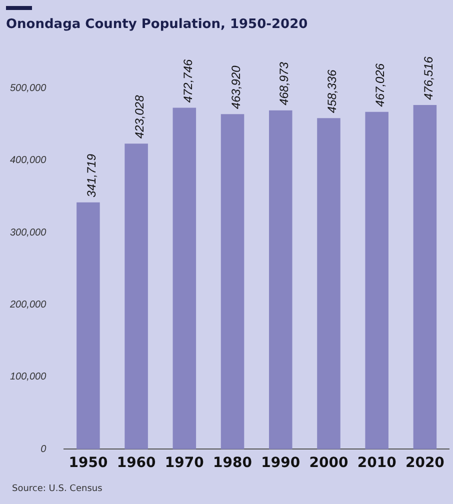 The image size is (453, 504). Describe the element at coordinates (28, 160) in the screenshot. I see `y-tick-label: 400,000` at that location.